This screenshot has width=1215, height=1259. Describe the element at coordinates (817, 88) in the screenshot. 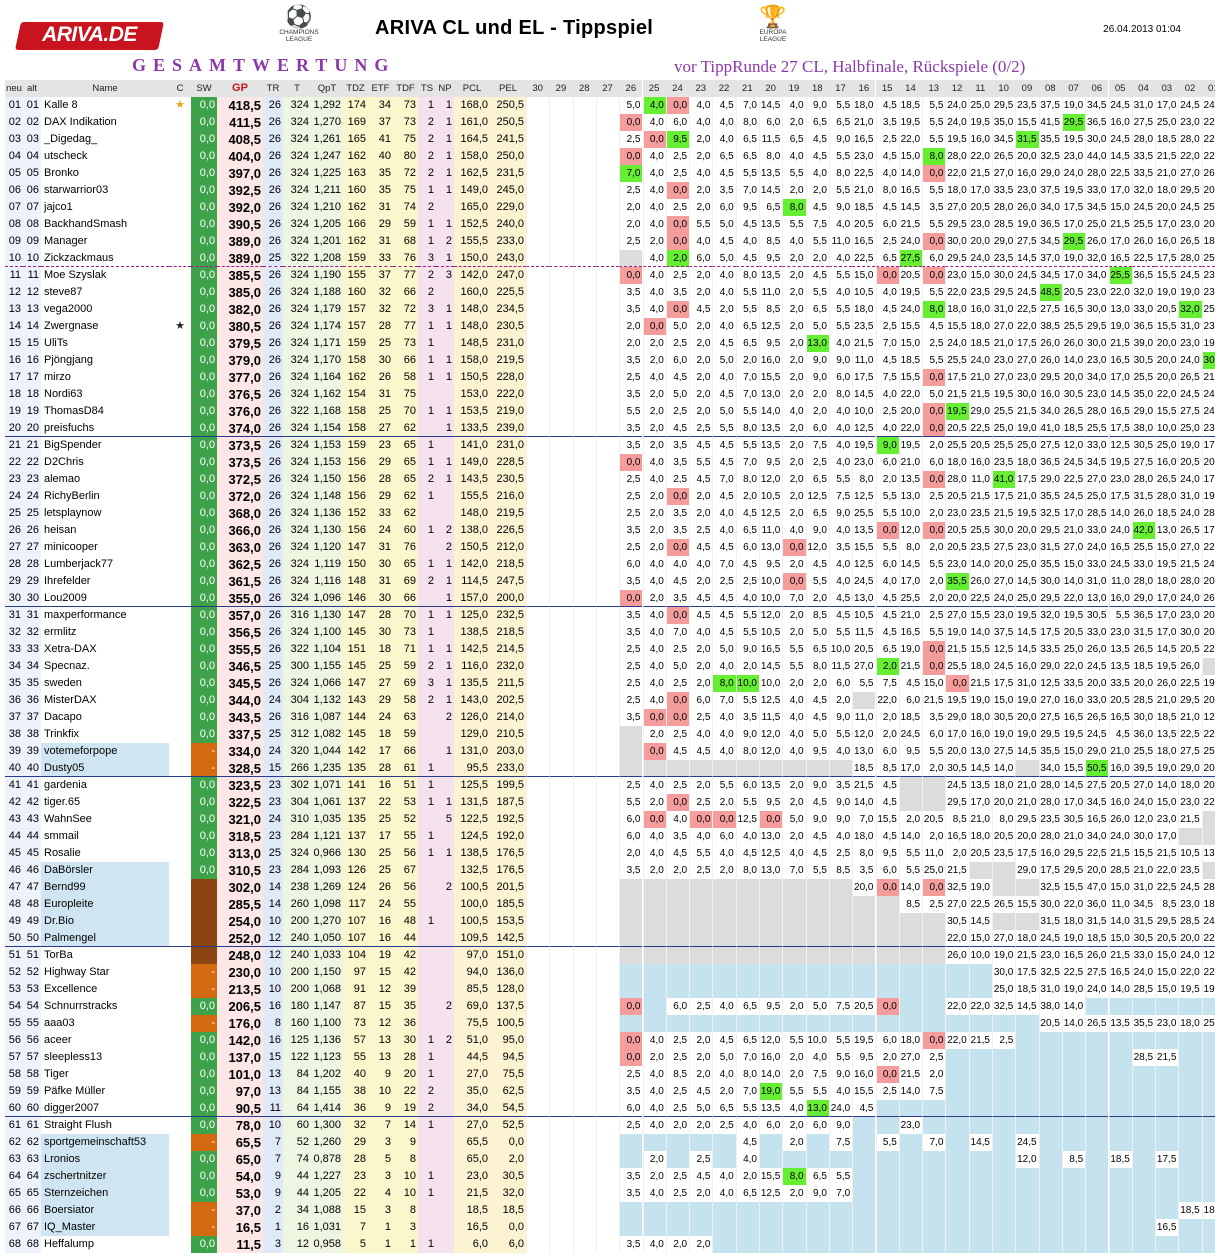

I see `column-header-18: 18` at that location.